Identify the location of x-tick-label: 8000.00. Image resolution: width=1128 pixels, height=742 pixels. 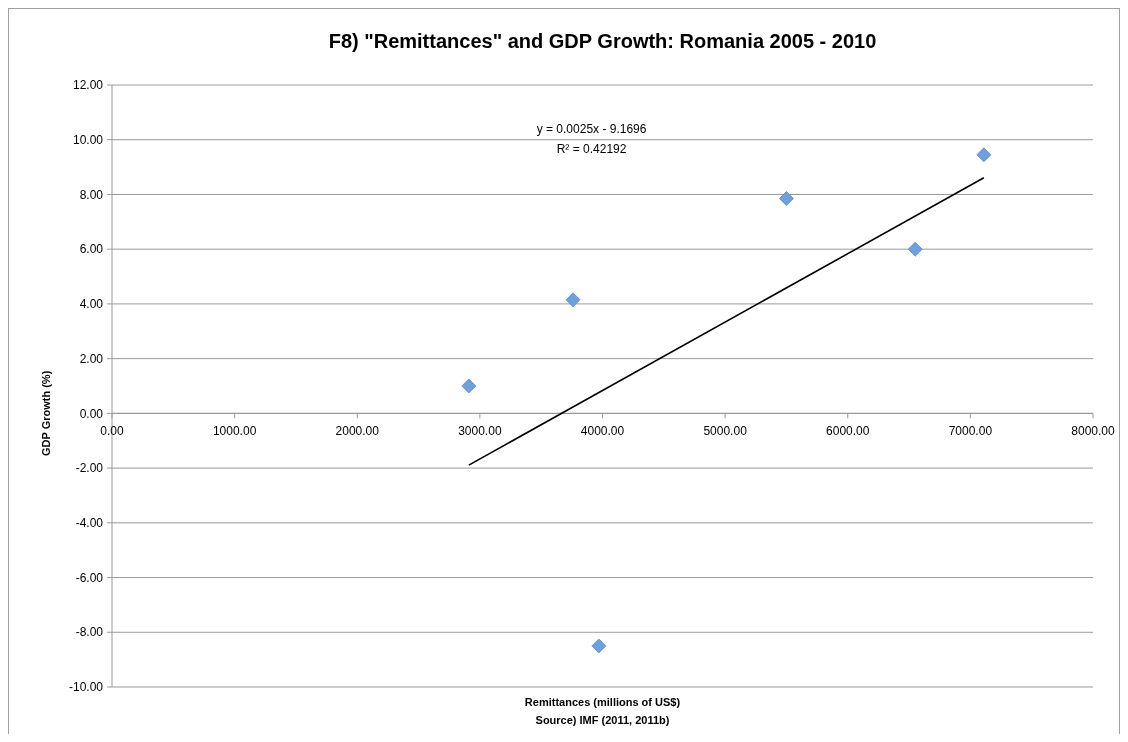
(1093, 431).